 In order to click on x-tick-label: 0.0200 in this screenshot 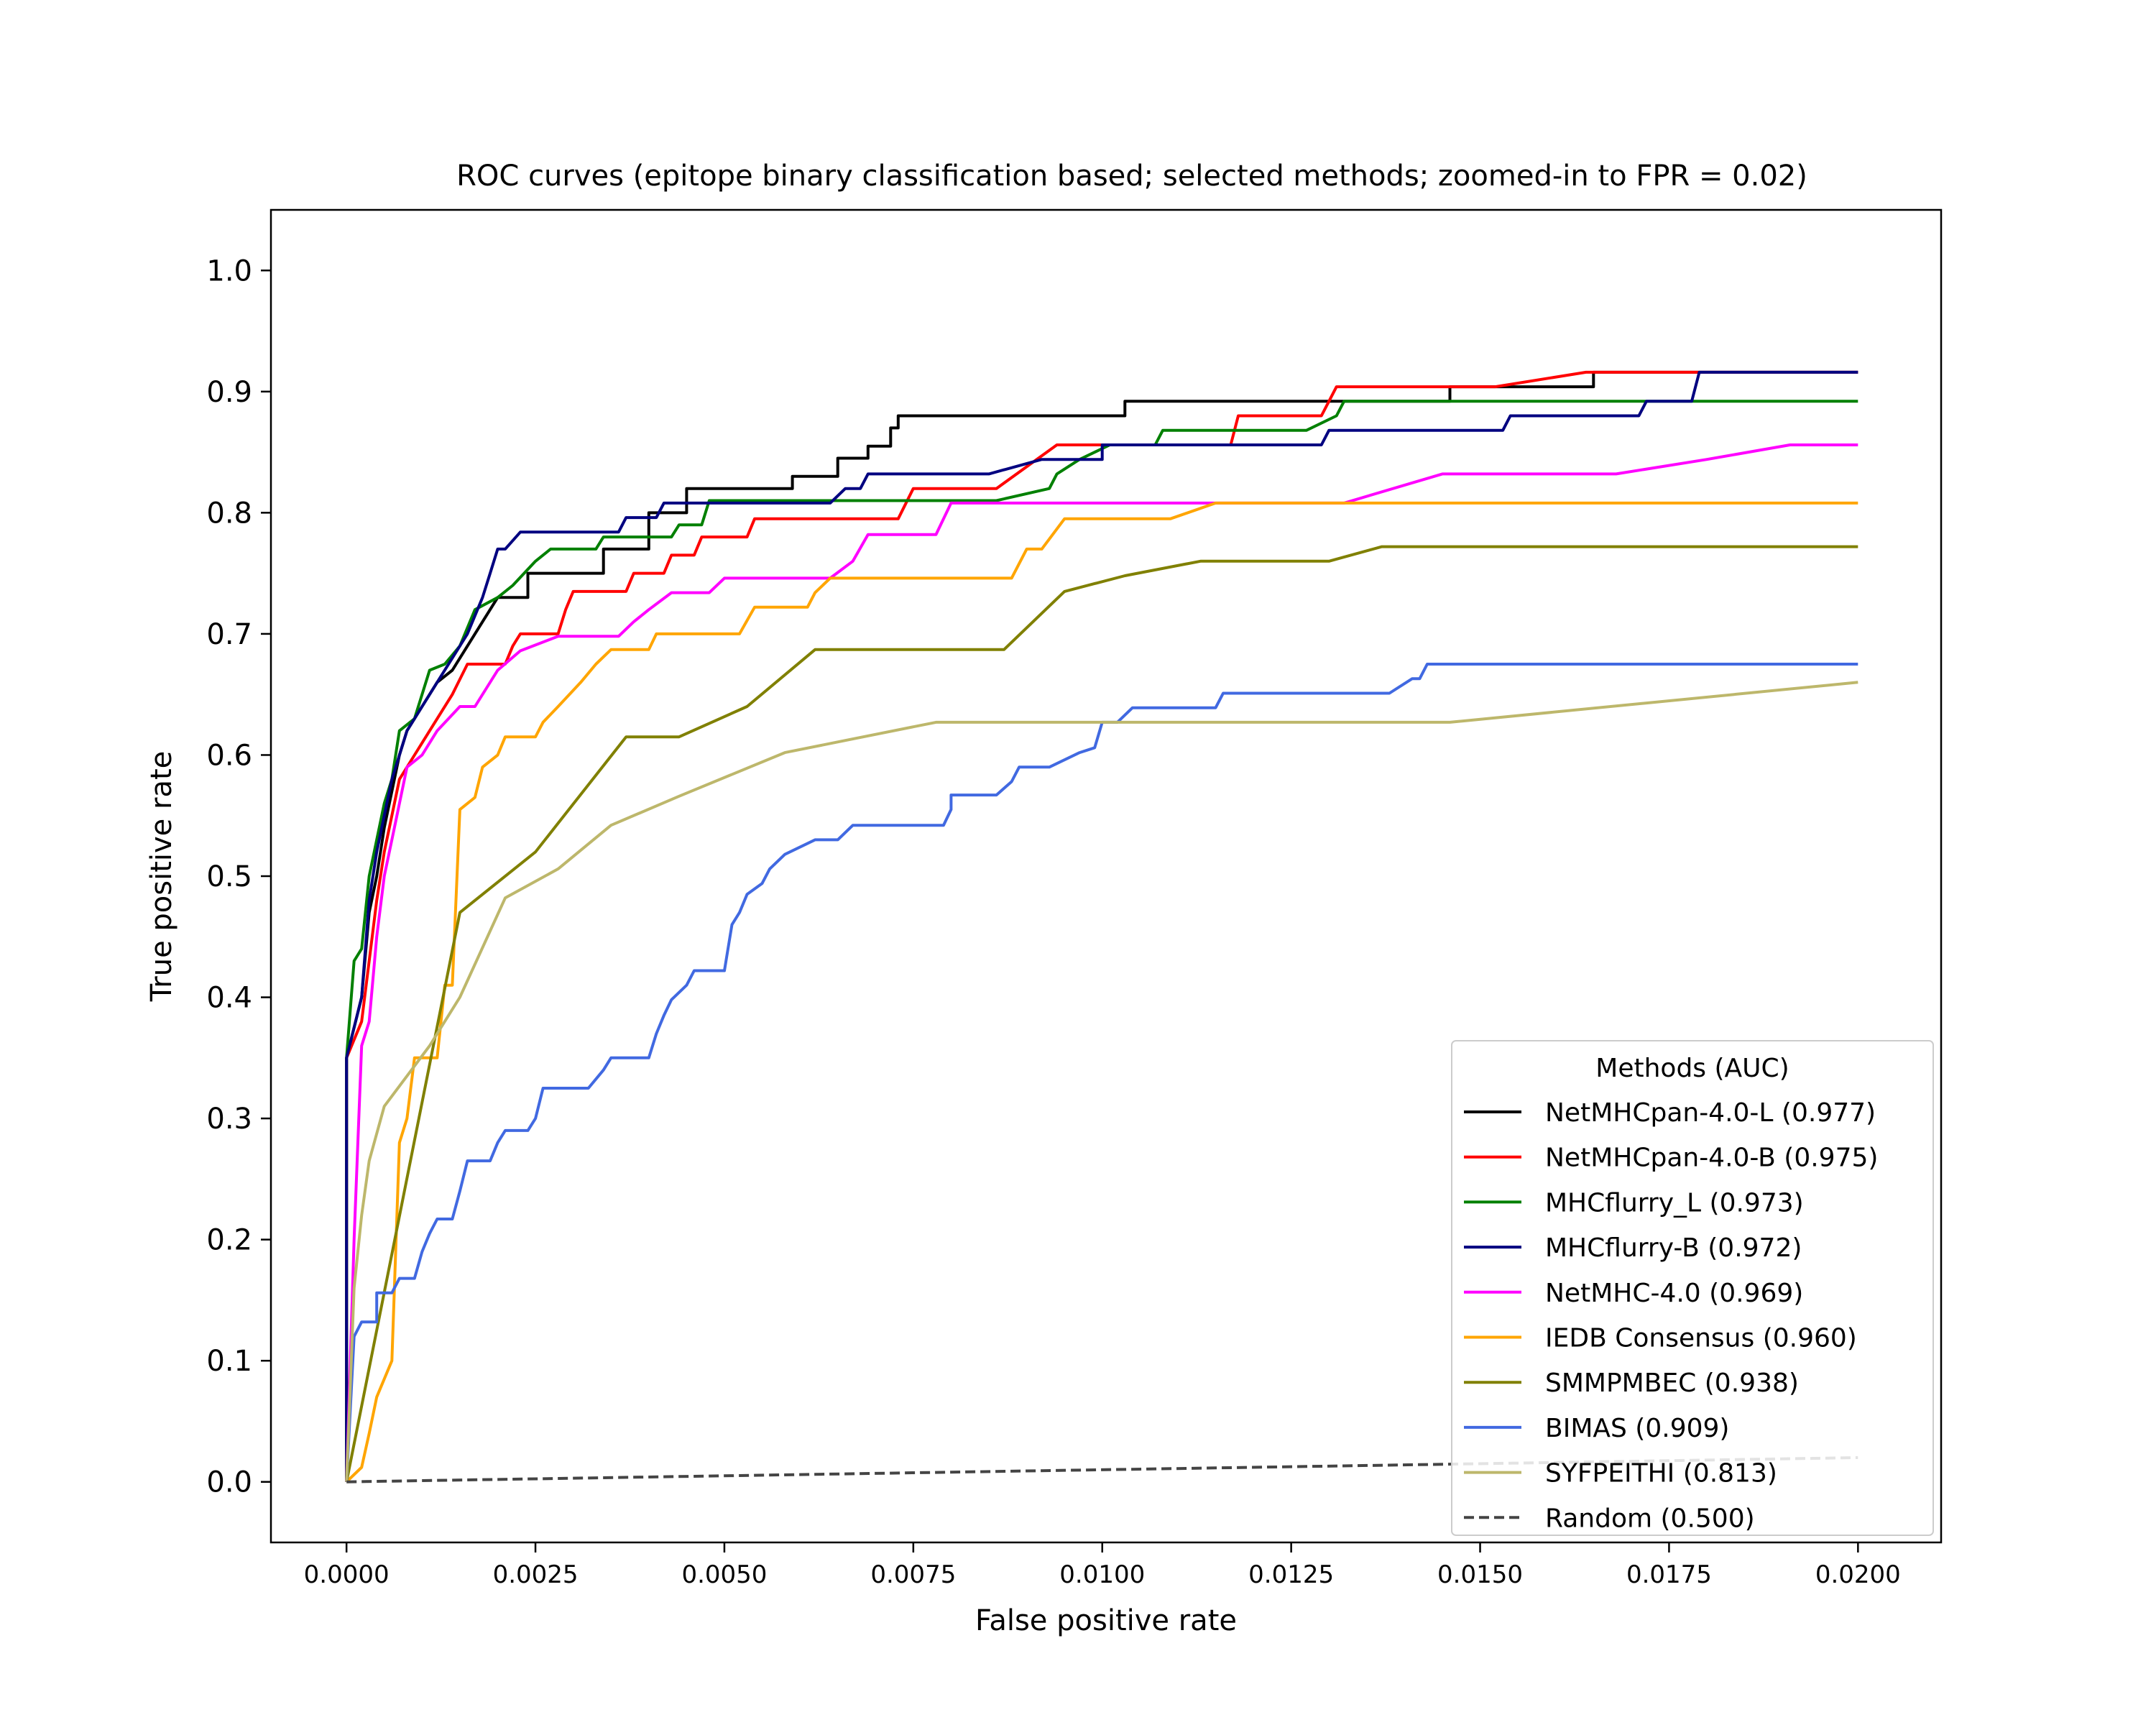, I will do `click(1858, 1574)`.